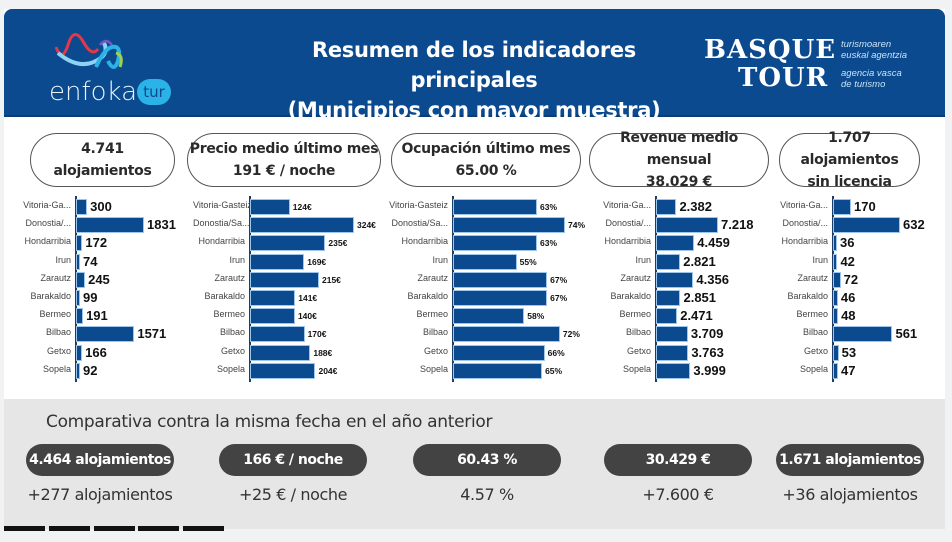  Describe the element at coordinates (99, 353) in the screenshot. I see `bar-row: Getxo 166` at that location.